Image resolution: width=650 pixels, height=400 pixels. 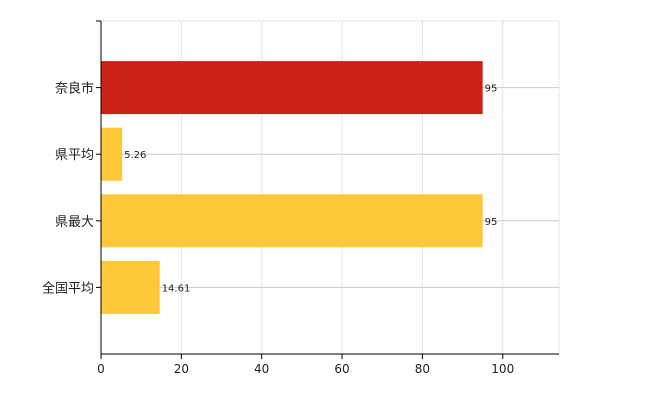 What do you see at coordinates (176, 288) in the screenshot?
I see `data-label: 14.61` at bounding box center [176, 288].